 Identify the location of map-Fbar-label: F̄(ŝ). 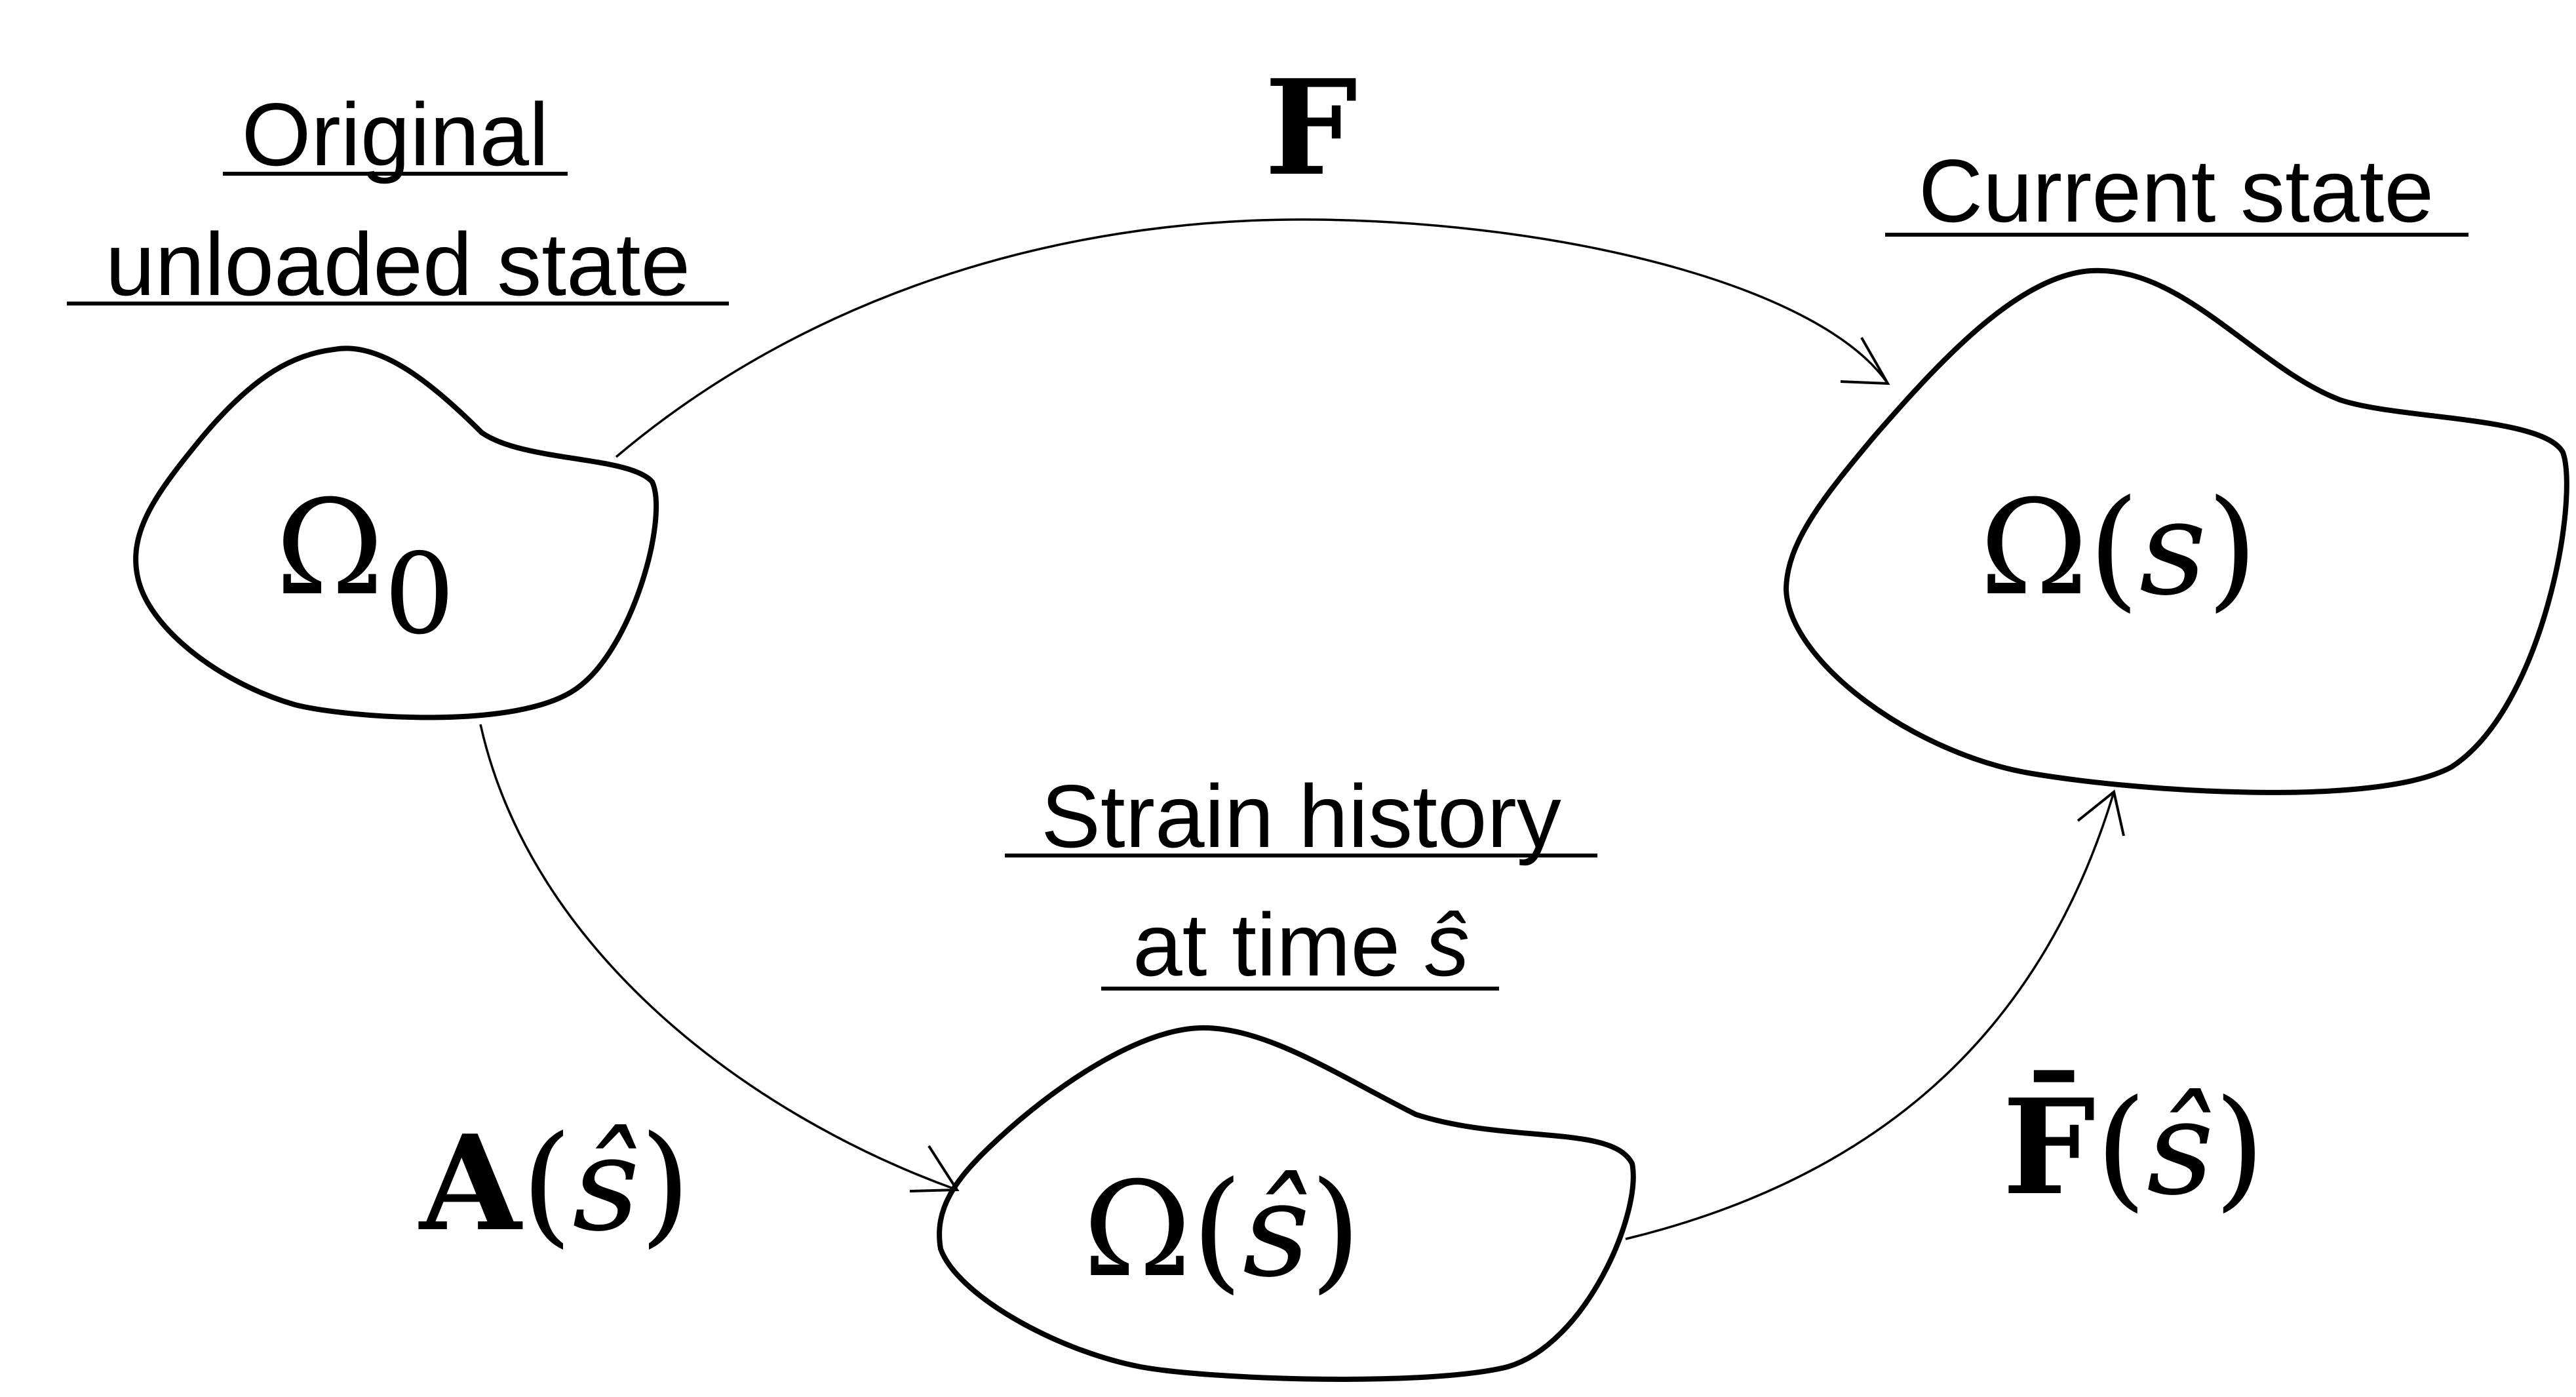
(2133, 1147).